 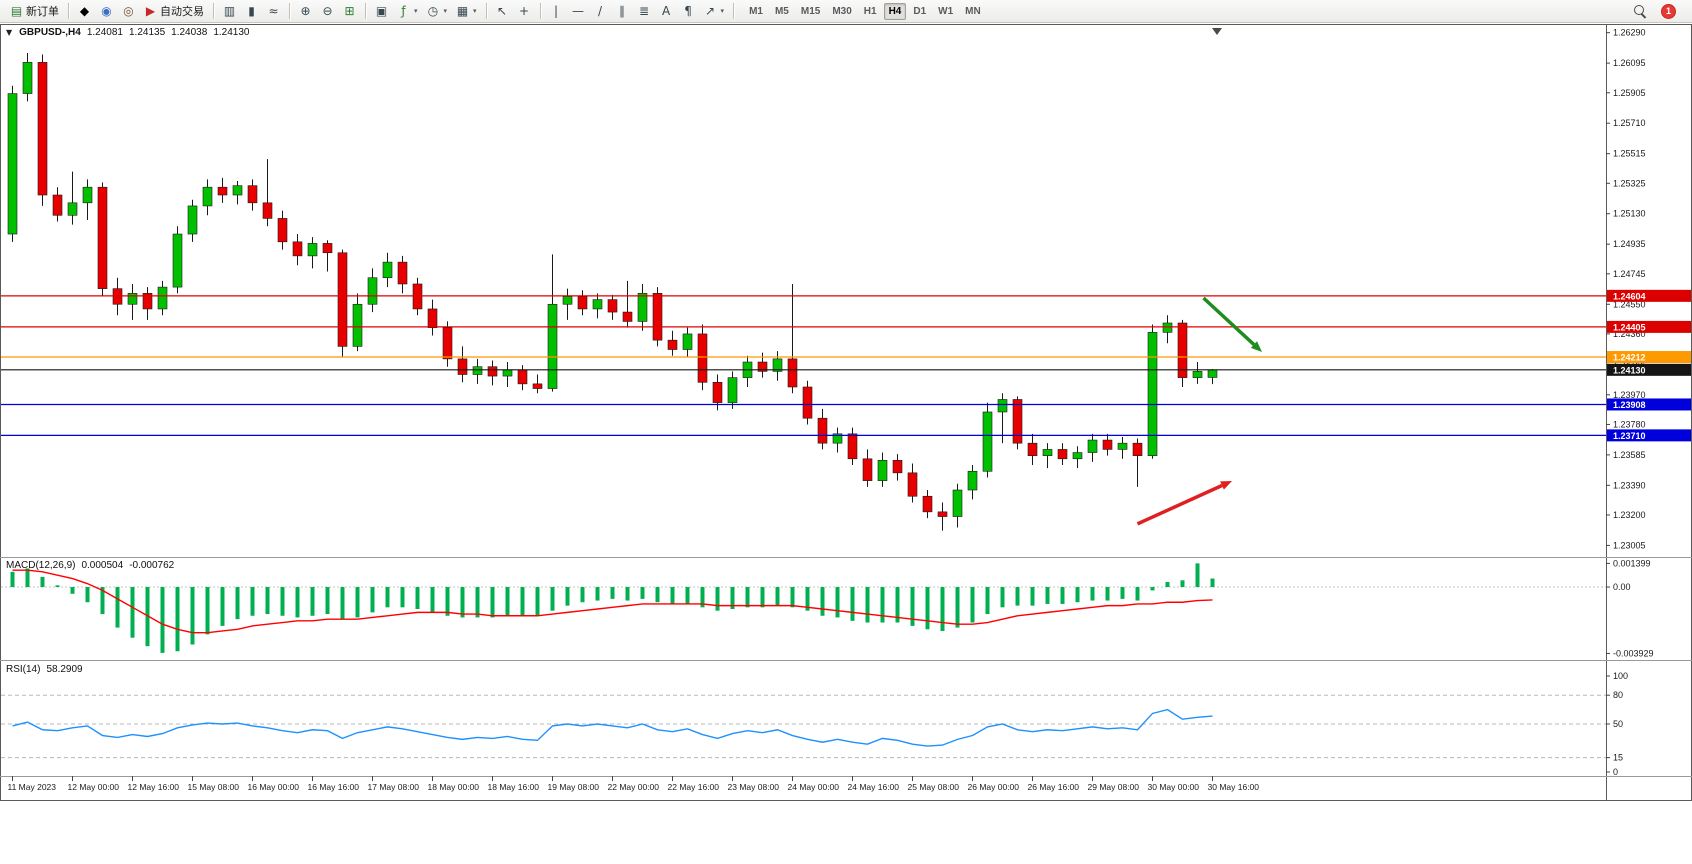 I want to click on market-icon: ◎, so click(x=128, y=11).